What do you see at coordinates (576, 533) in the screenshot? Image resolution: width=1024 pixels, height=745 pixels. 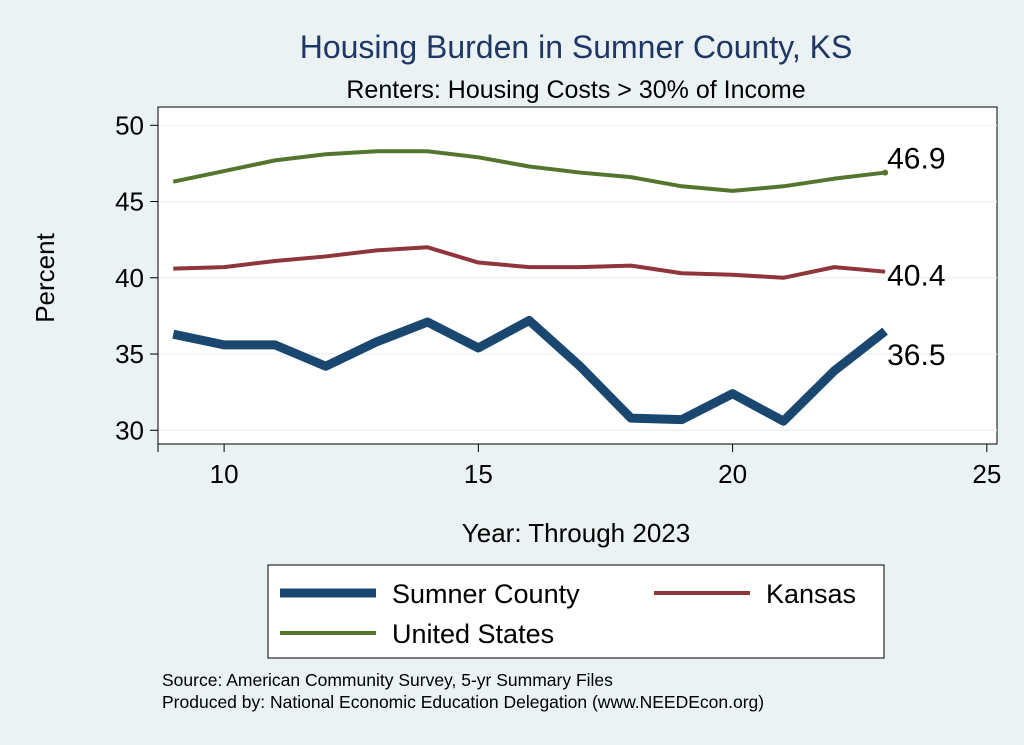 I see `x-axis-title: Year: Through 2023` at bounding box center [576, 533].